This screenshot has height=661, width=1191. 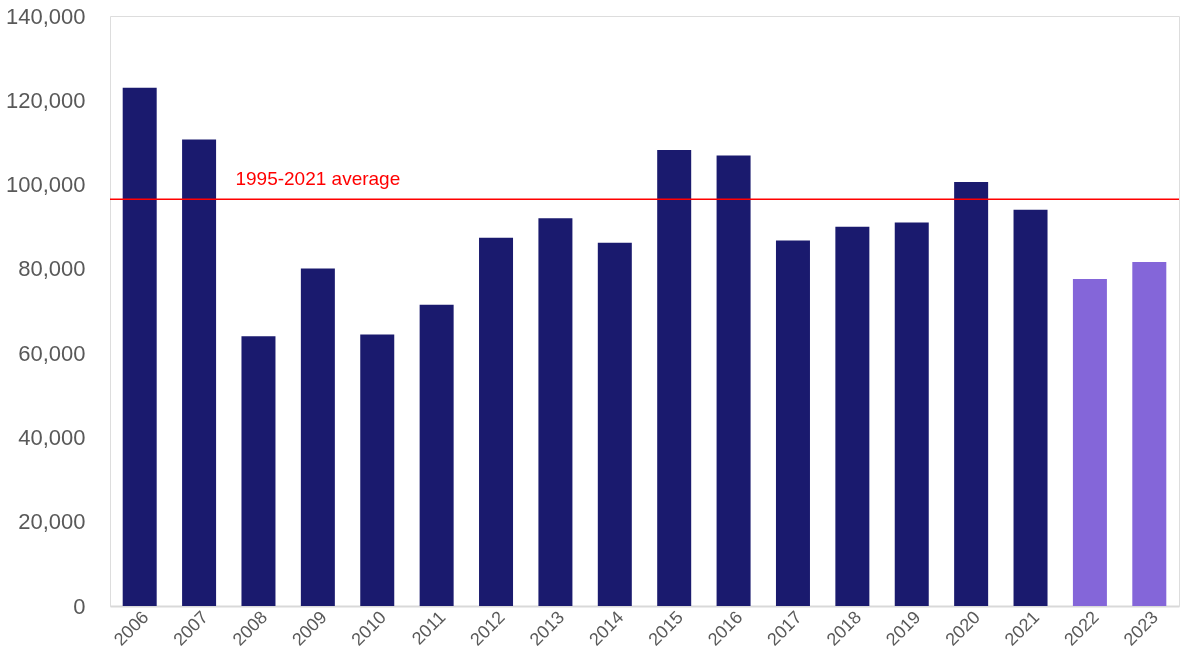 I want to click on y-tick-label: 140,000, so click(x=45, y=16).